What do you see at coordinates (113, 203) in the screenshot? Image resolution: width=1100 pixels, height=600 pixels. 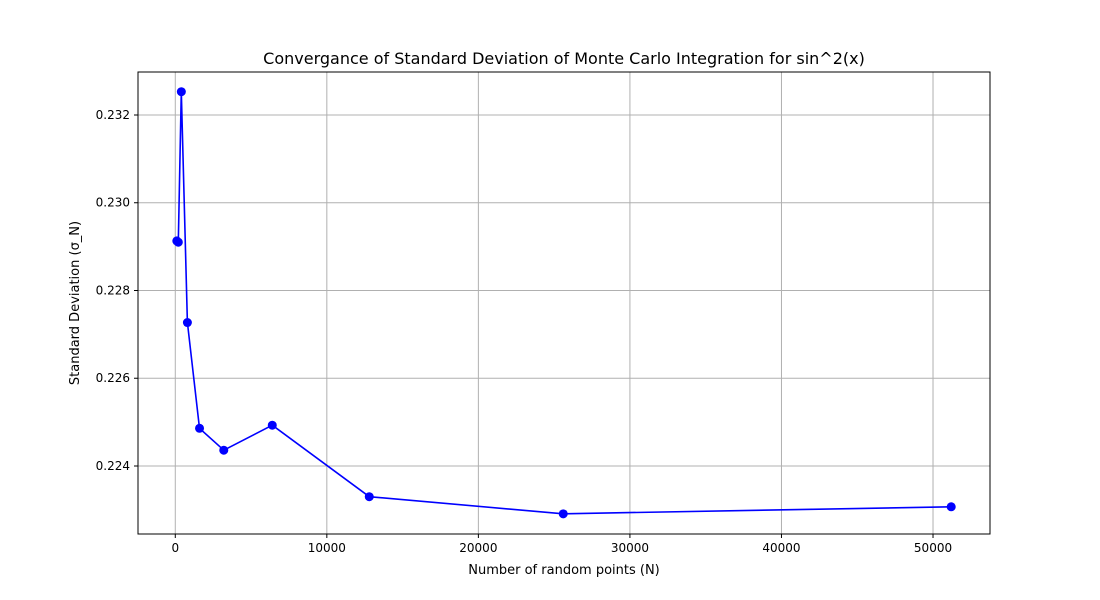 I see `y-tick-label: 0.230` at bounding box center [113, 203].